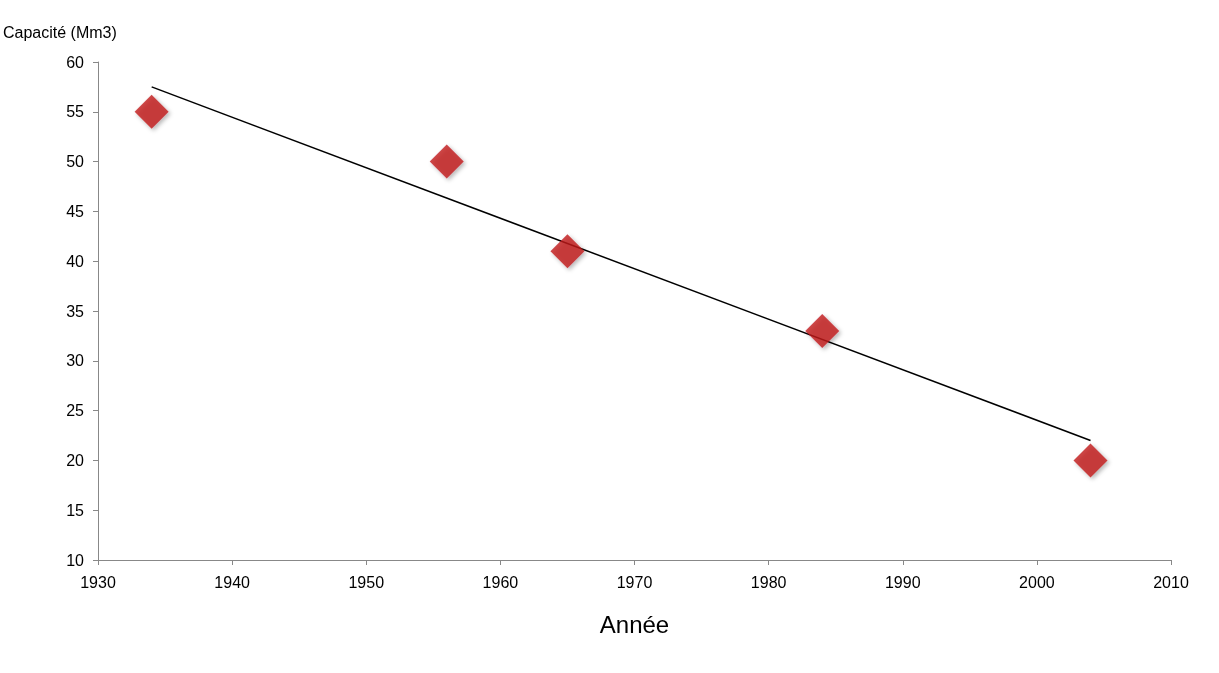 The height and width of the screenshot is (673, 1219). What do you see at coordinates (902, 582) in the screenshot?
I see `x-tick-label: 1990` at bounding box center [902, 582].